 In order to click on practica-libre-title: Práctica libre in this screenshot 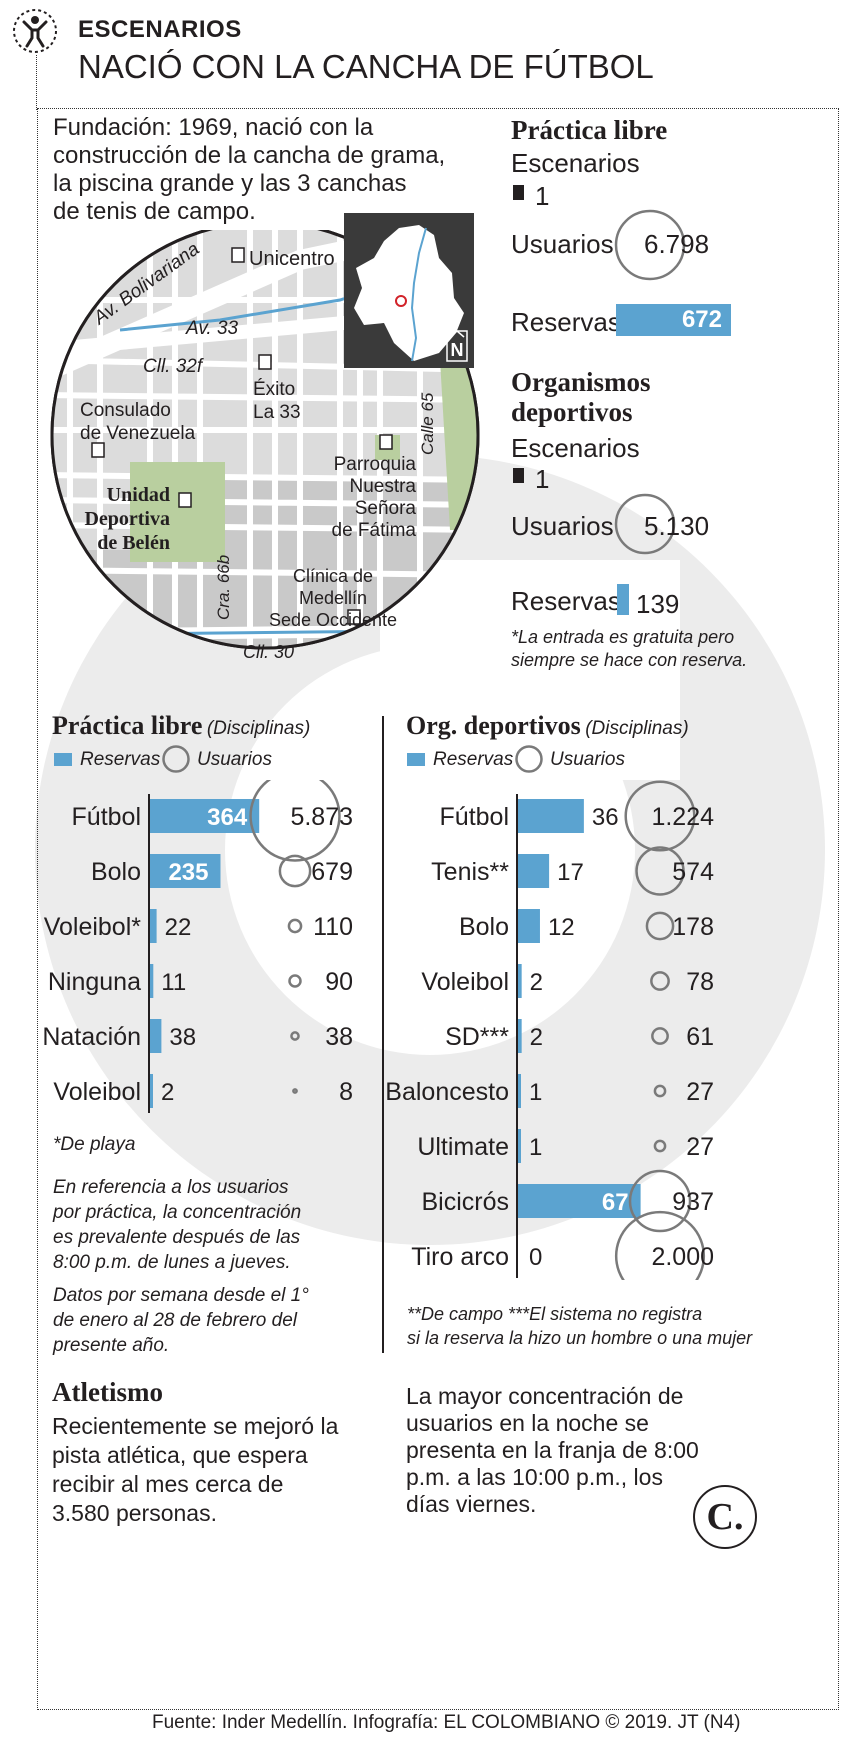, I will do `click(589, 130)`.